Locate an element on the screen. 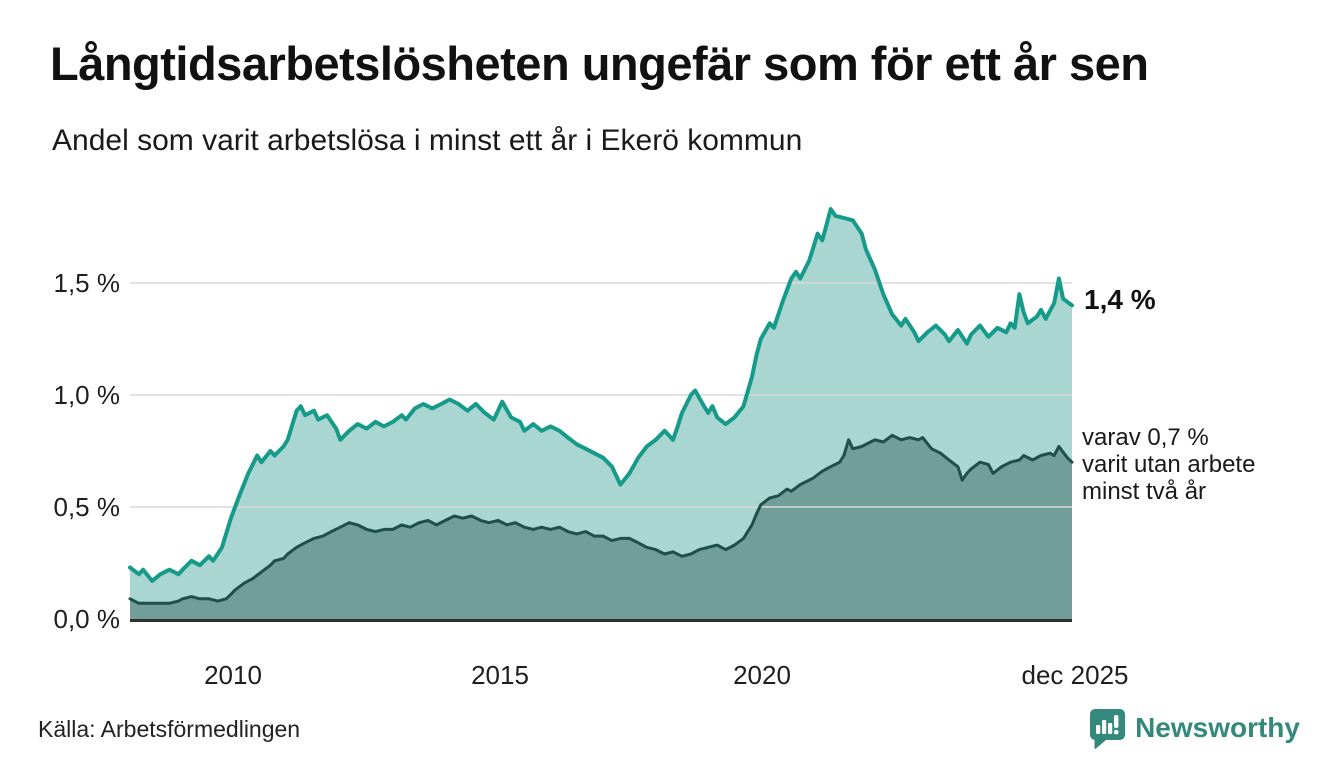 The height and width of the screenshot is (780, 1340). newsworthy-wordmark: Newsworthy is located at coordinates (1217, 727).